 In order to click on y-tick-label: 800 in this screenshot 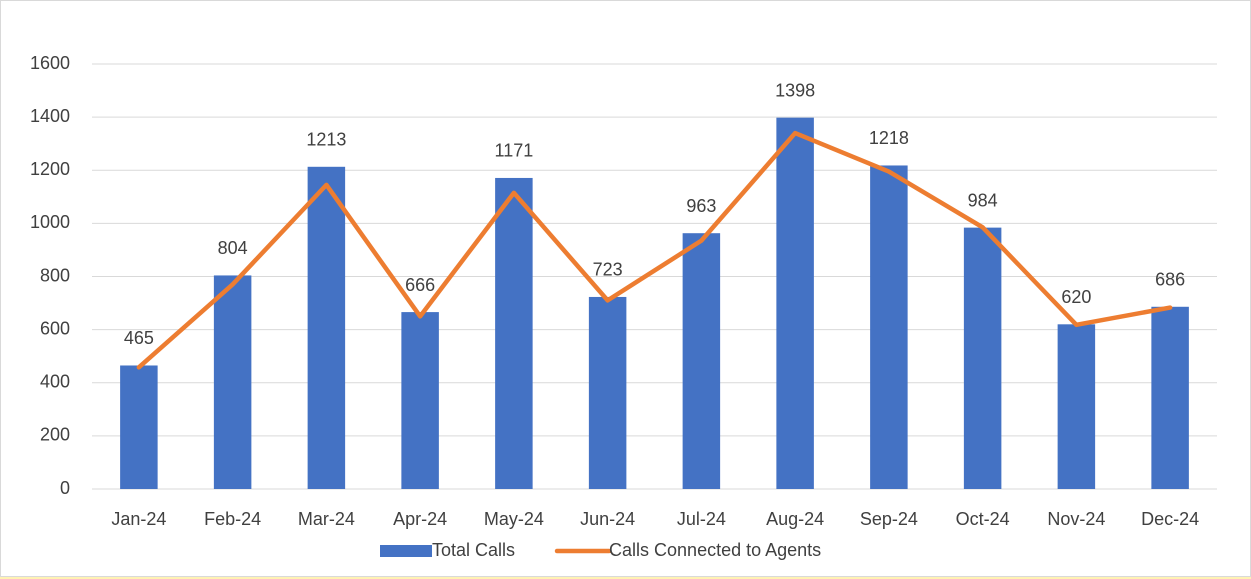, I will do `click(55, 275)`.